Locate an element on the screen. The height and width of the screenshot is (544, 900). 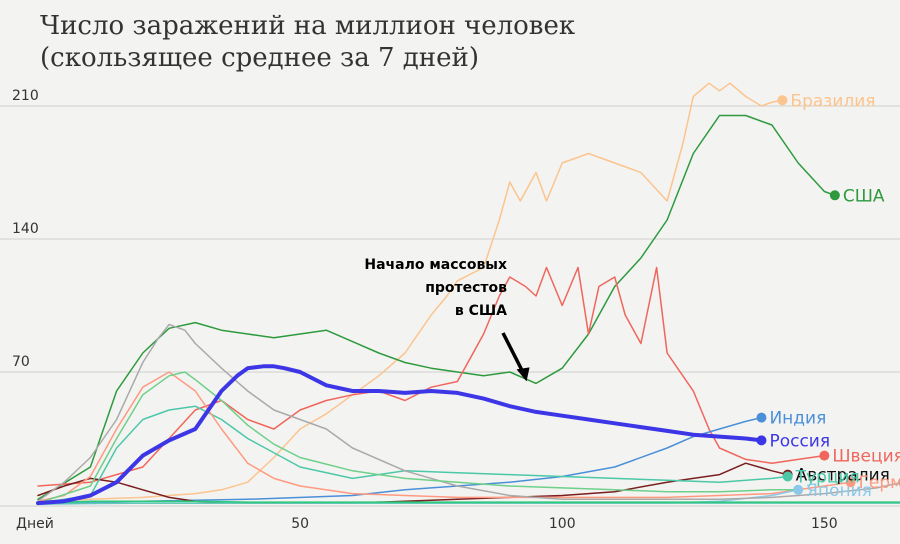
series-label-Швеция: Швеция is located at coordinates (866, 457).